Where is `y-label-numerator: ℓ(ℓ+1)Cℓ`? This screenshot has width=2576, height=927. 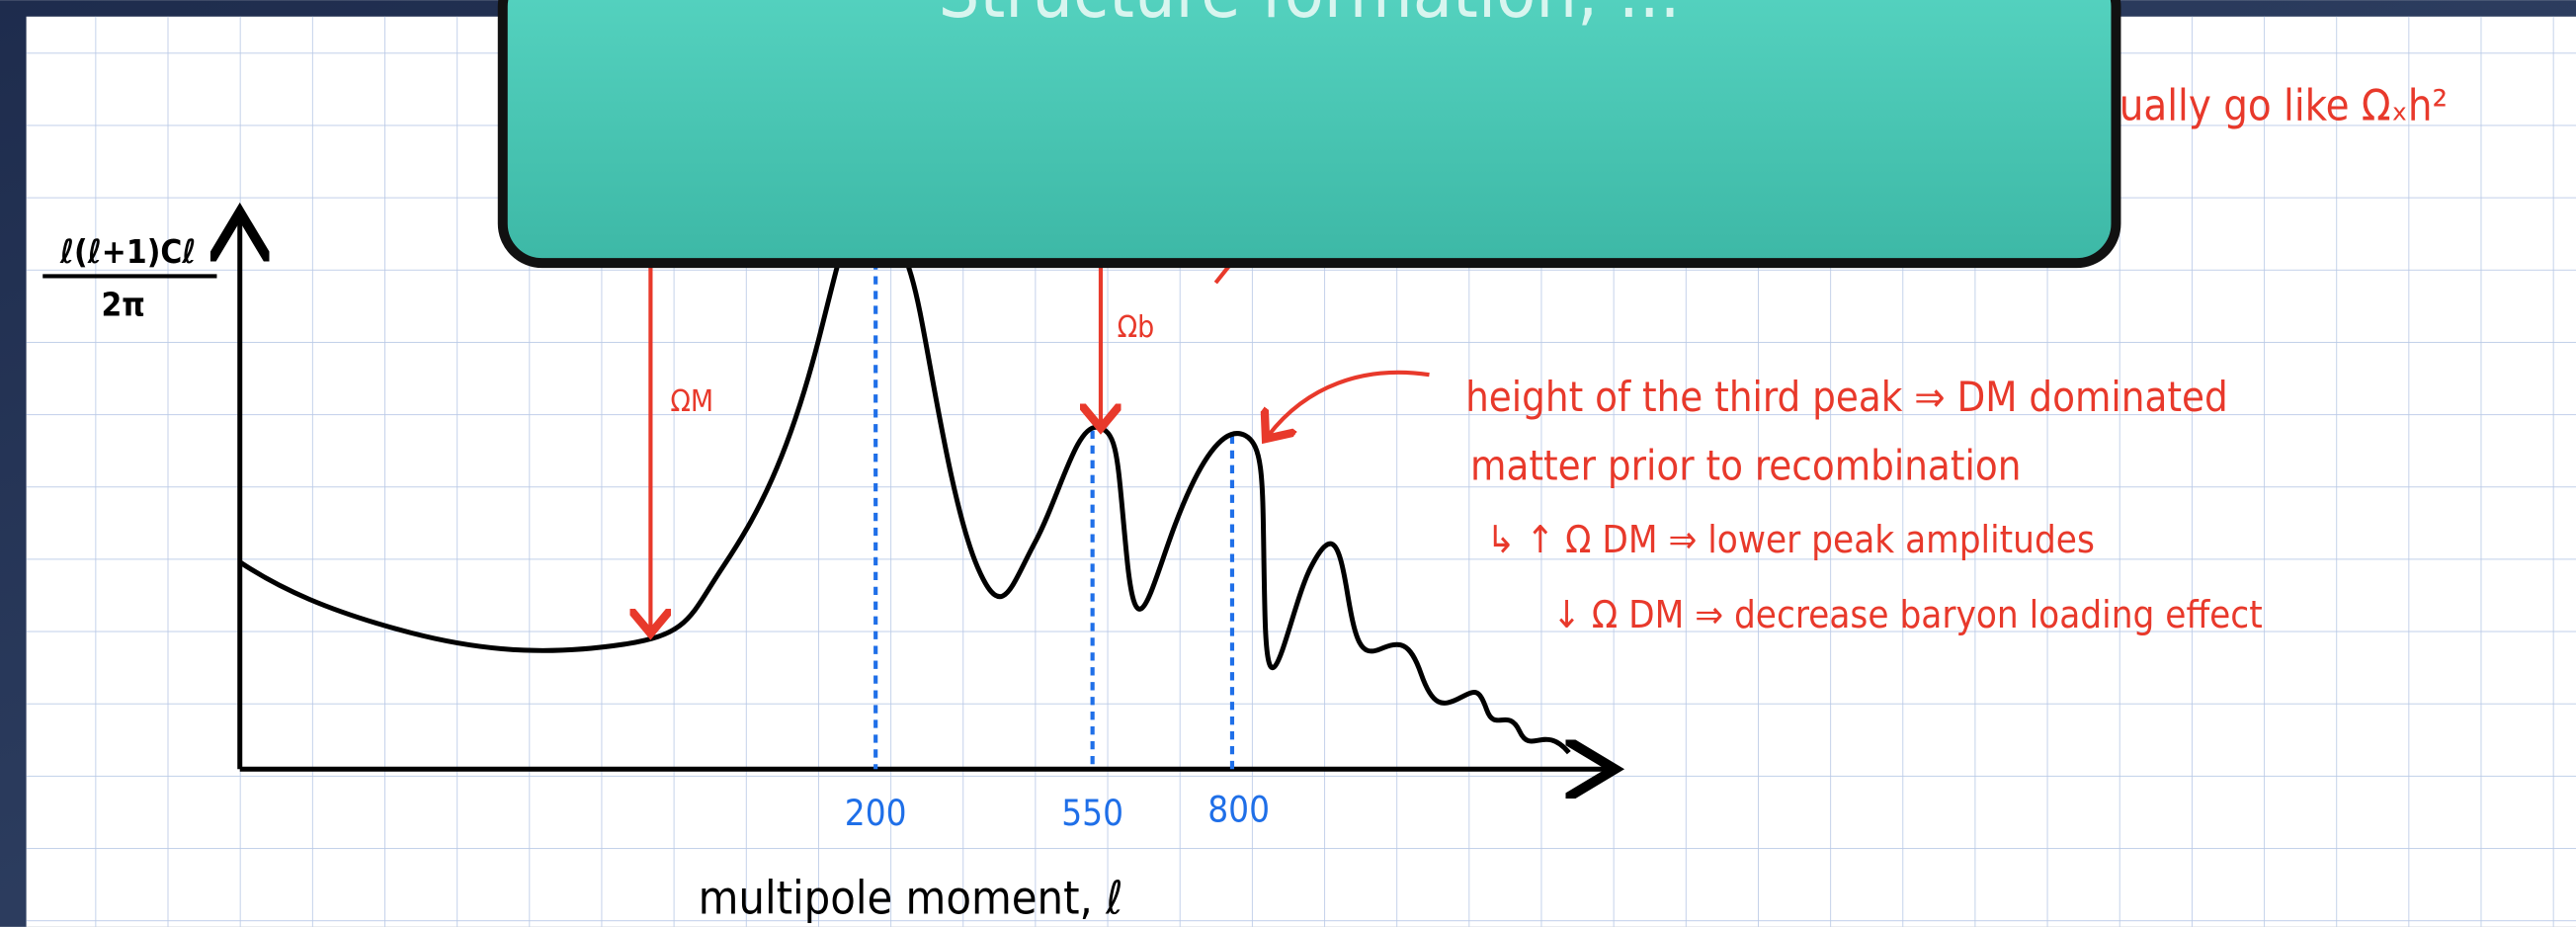
y-label-numerator: ℓ(ℓ+1)Cℓ is located at coordinates (128, 251).